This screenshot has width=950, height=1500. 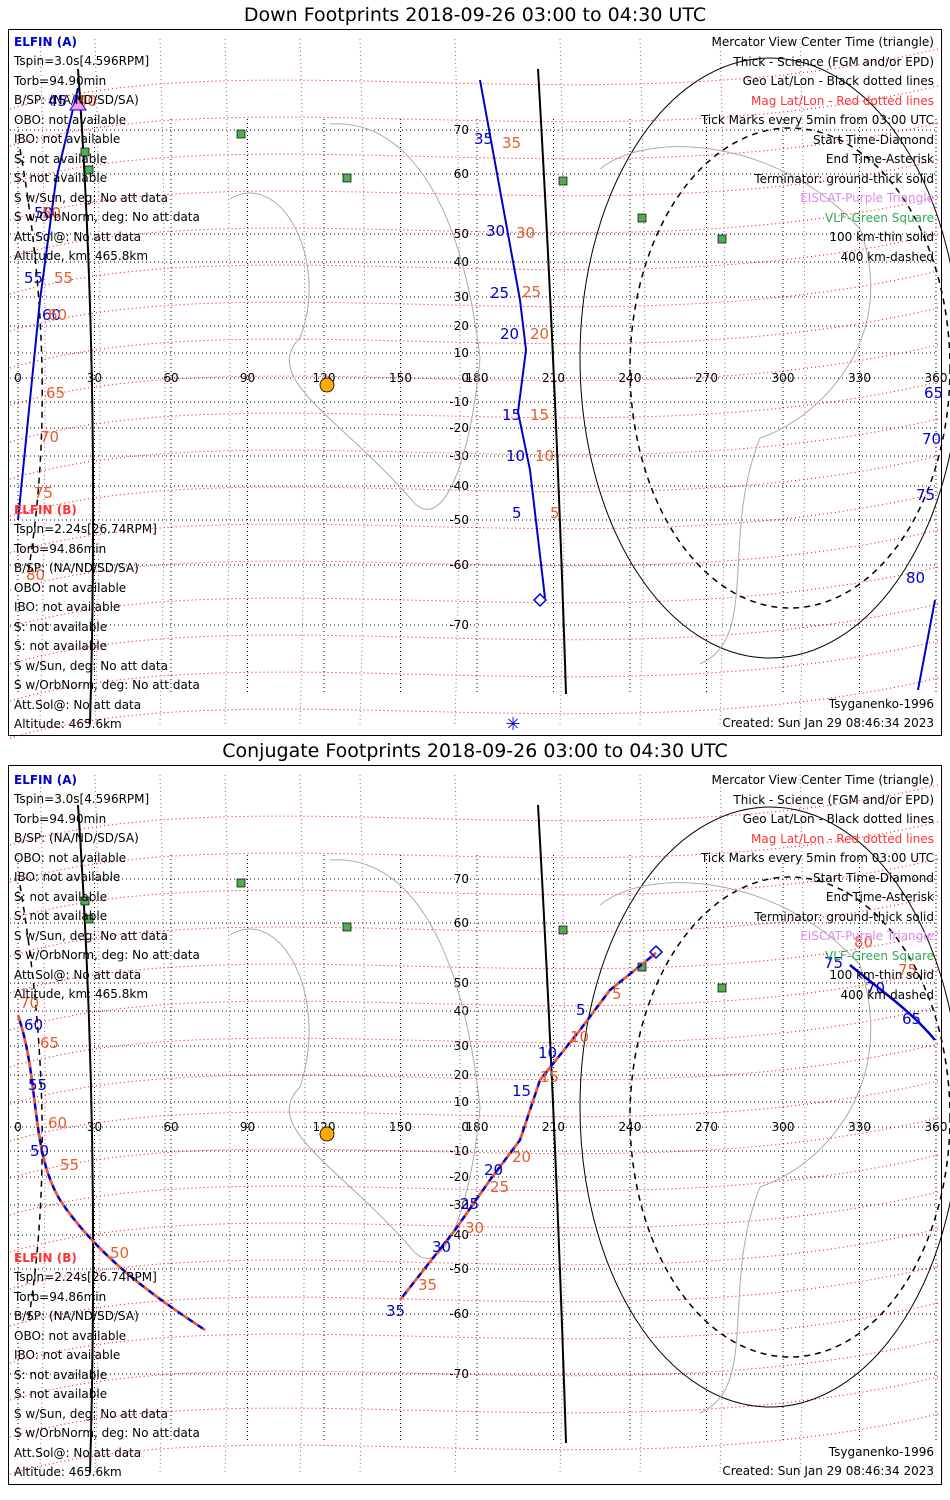 What do you see at coordinates (107, 955) in the screenshot?
I see `info-line: S w/OrbNorm, deg: No att data` at bounding box center [107, 955].